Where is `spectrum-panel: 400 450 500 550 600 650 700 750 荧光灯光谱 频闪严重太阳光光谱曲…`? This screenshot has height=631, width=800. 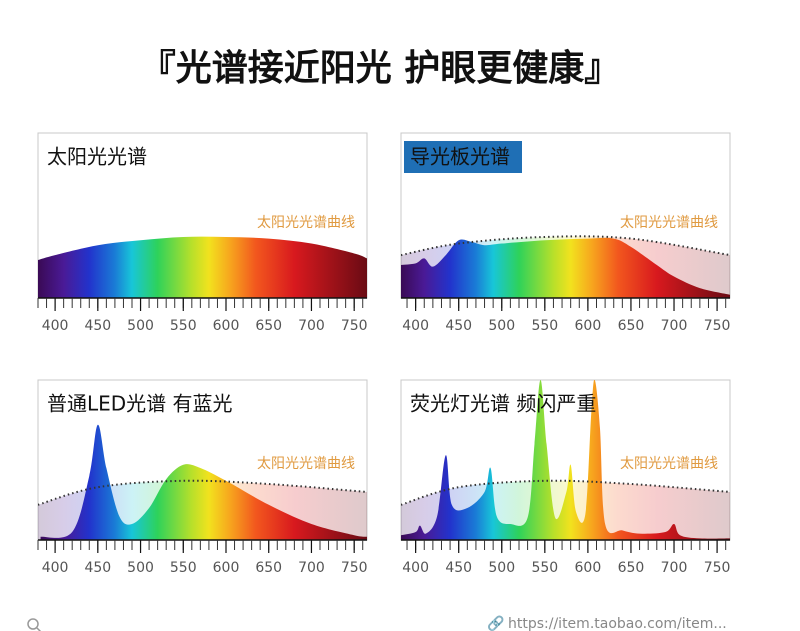
spectrum-panel: 400 450 500 550 600 650 700 750 荧光灯光谱 频闪严重太阳光光谱曲… is located at coordinates (565, 477).